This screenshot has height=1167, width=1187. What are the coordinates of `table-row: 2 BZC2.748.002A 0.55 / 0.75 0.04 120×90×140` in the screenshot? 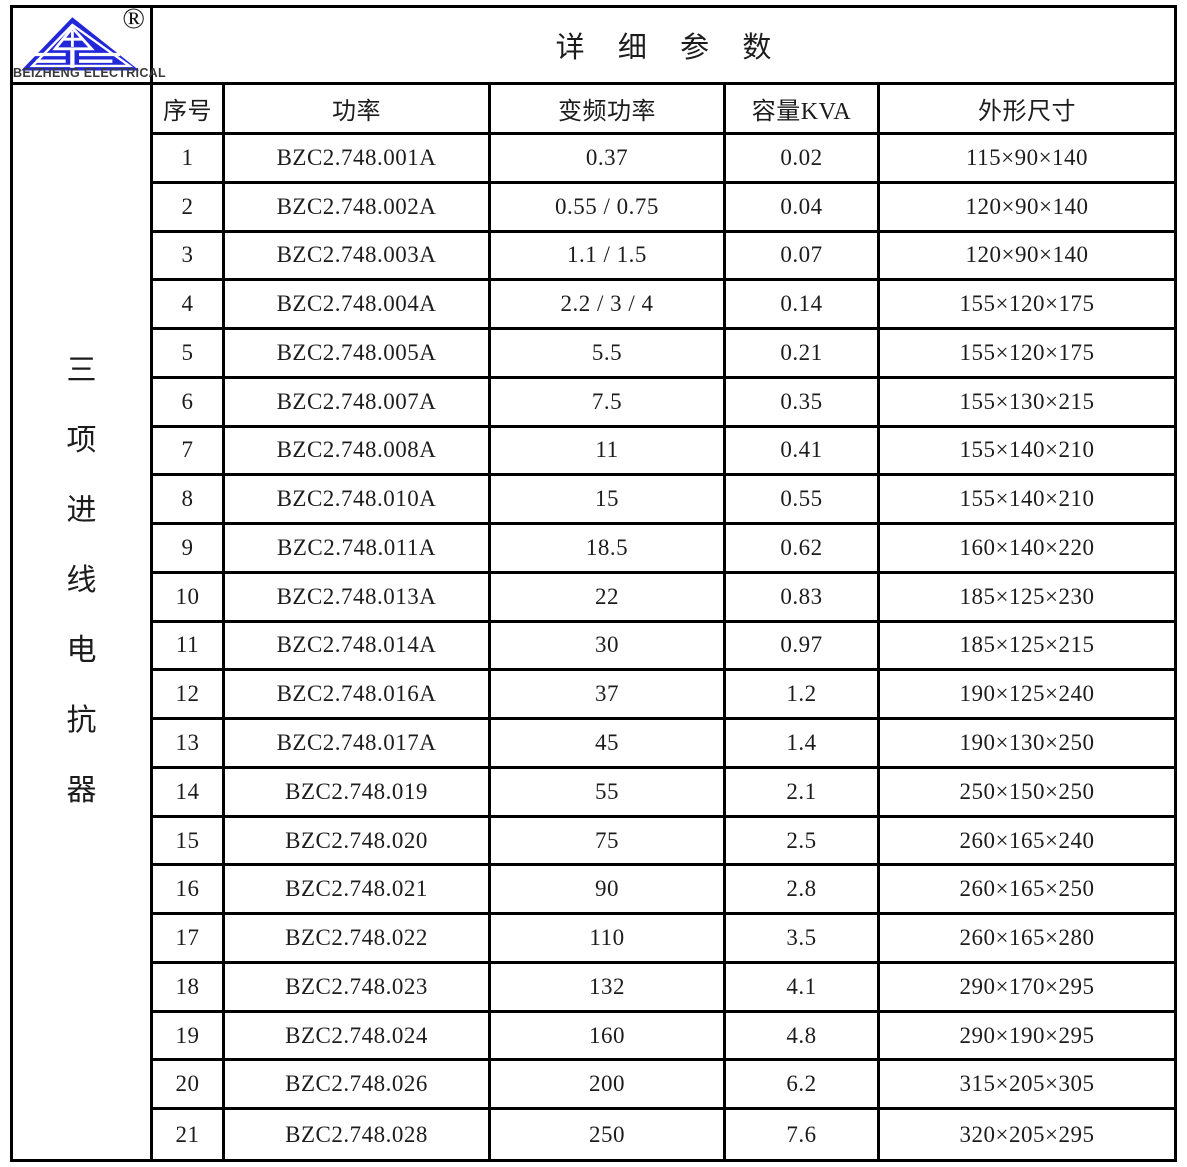 It's located at (663, 208).